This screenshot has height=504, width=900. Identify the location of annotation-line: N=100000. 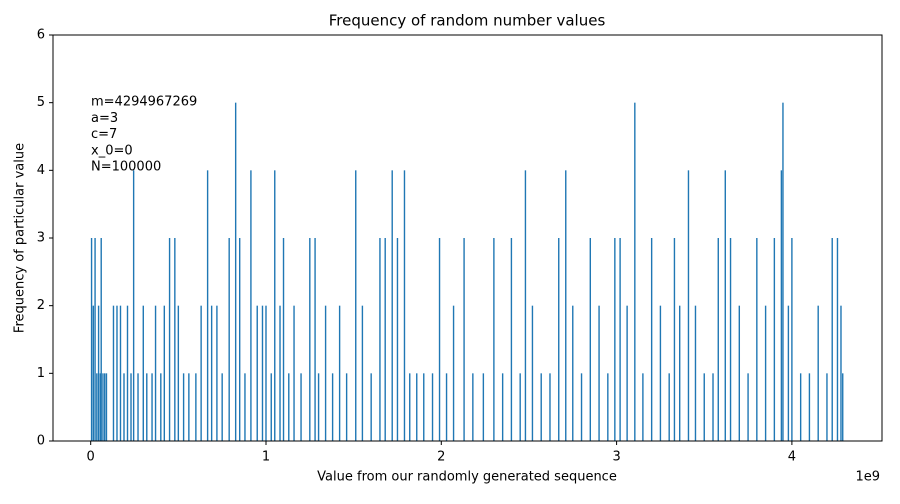
(126, 167).